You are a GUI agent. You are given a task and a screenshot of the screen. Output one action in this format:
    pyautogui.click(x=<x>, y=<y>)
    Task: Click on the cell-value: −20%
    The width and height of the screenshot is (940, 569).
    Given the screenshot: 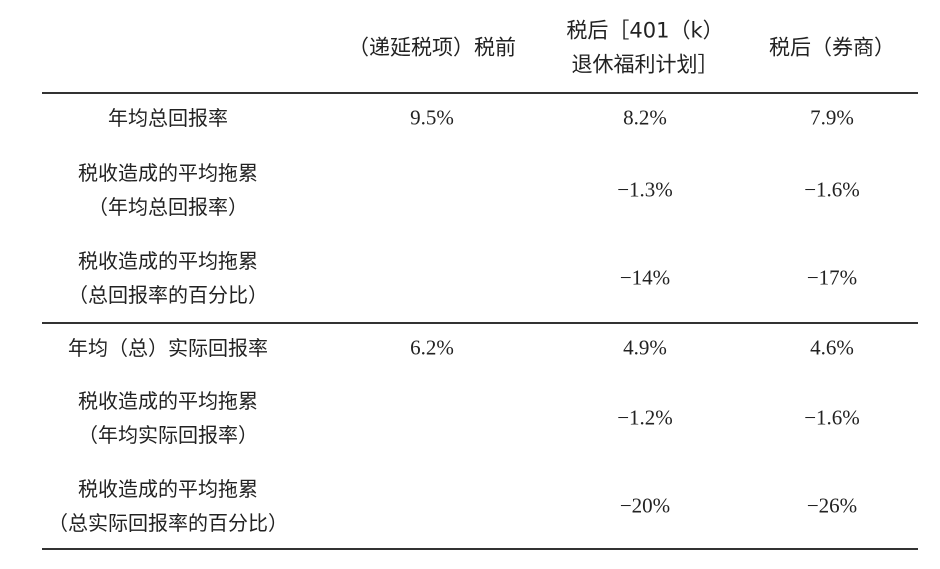 What is the action you would take?
    pyautogui.click(x=645, y=505)
    